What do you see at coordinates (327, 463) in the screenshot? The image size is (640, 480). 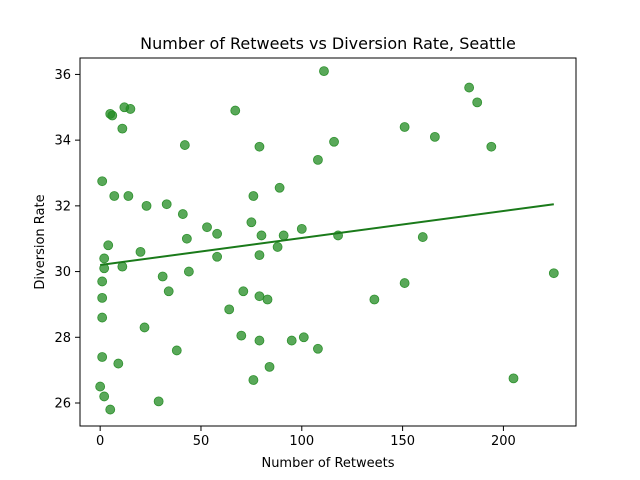 I see `x-axis-label: Number of Retweets` at bounding box center [327, 463].